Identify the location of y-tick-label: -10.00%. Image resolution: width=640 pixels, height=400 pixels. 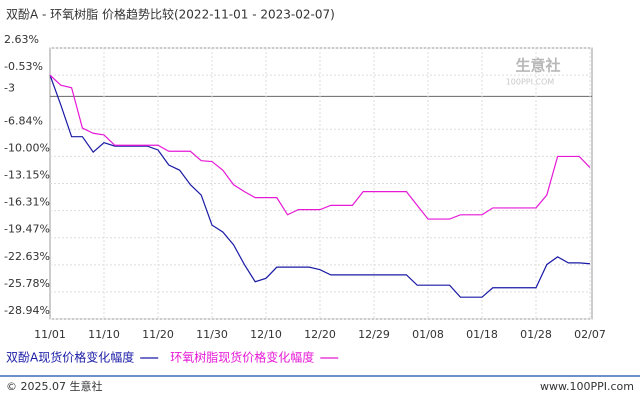
(27, 147).